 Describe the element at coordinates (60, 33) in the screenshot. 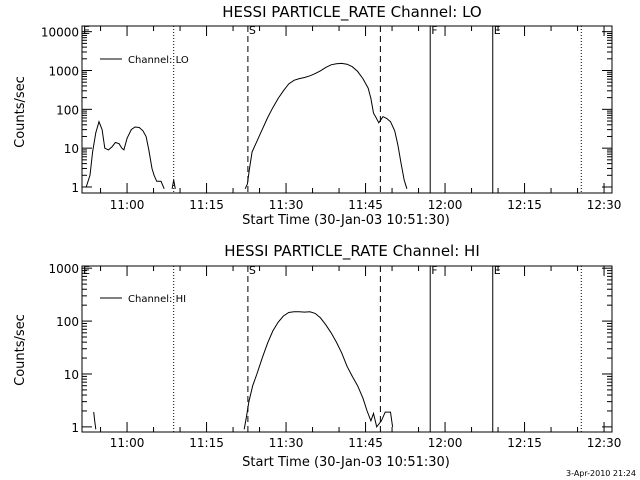

I see `y-tick-label: 10000` at that location.